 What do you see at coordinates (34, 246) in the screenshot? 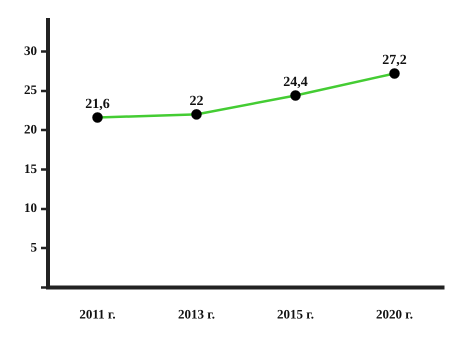
I see `y-tick-label: 5` at bounding box center [34, 246].